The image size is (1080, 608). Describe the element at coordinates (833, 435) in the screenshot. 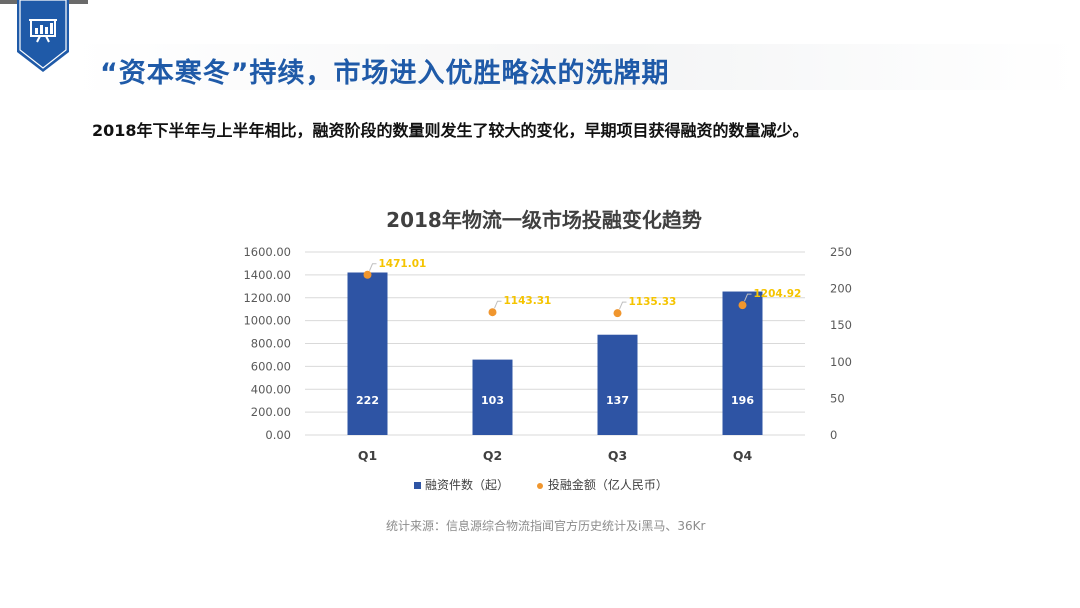

I see `y-right-tick-label: 0` at that location.